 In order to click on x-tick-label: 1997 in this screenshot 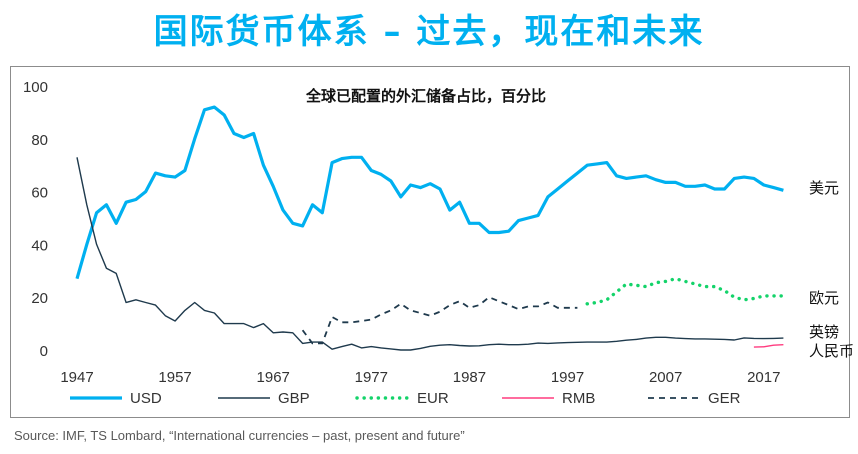, I will do `click(567, 377)`.